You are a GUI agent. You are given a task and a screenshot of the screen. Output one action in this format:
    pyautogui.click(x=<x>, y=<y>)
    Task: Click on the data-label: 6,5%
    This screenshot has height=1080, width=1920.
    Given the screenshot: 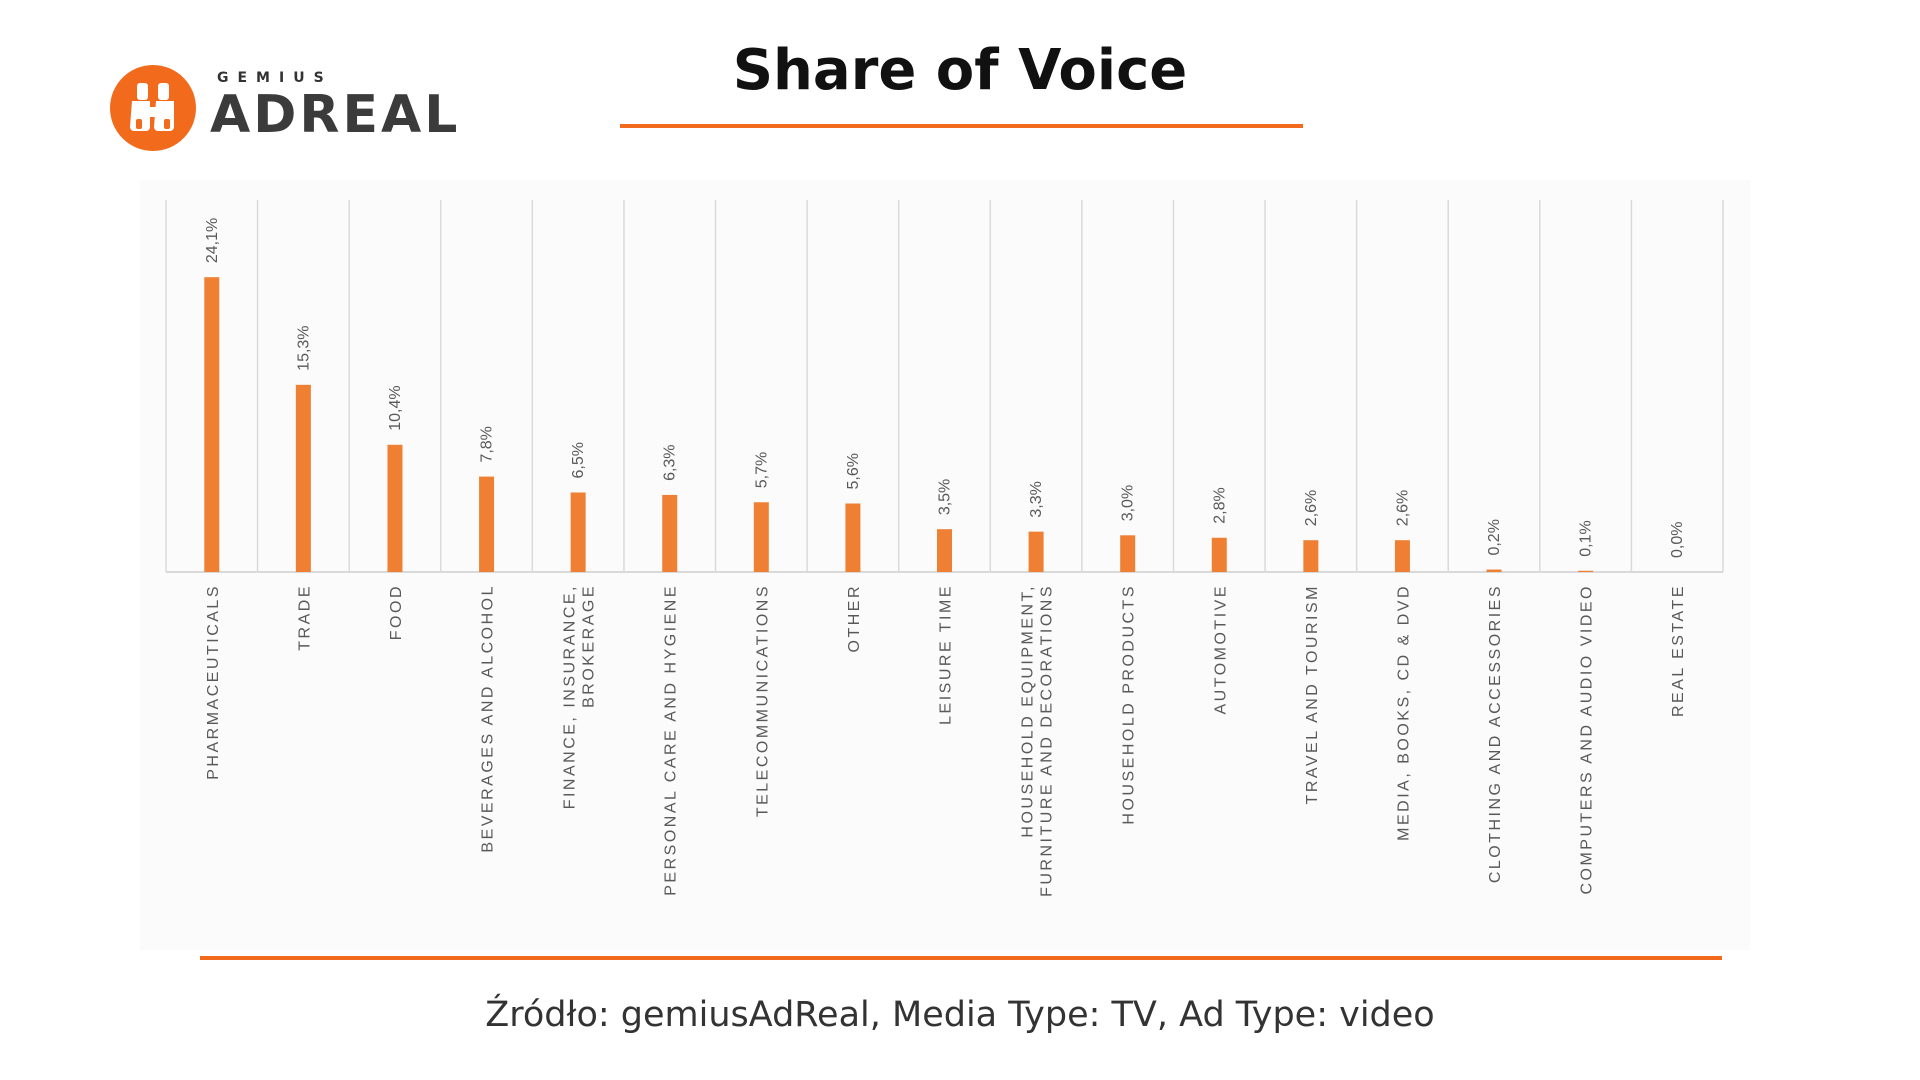 What is the action you would take?
    pyautogui.click(x=578, y=460)
    